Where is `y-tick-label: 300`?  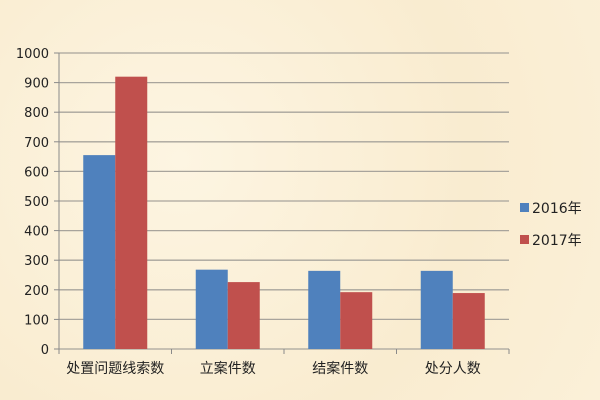 y-tick-label: 300 is located at coordinates (36, 261).